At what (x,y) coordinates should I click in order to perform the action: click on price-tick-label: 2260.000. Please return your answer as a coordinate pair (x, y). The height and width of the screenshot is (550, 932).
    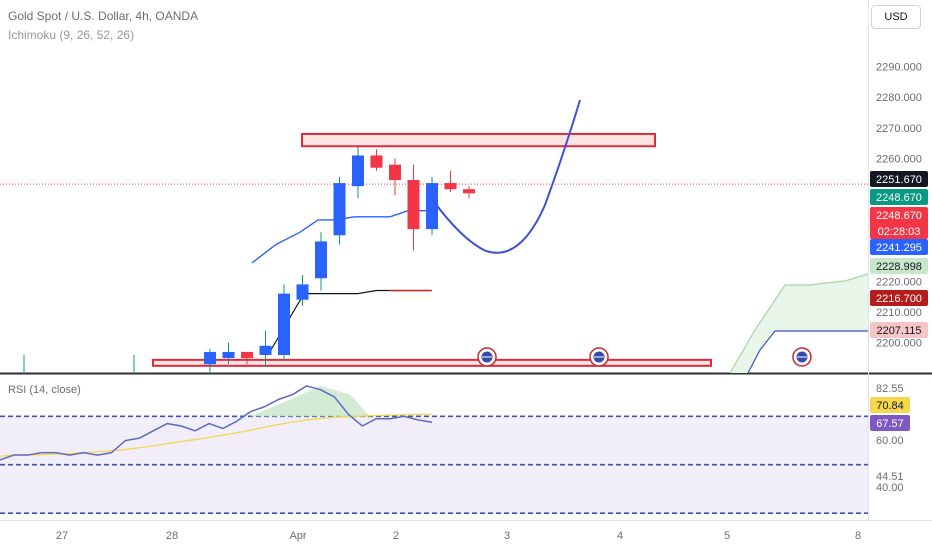
    Looking at the image, I should click on (899, 160).